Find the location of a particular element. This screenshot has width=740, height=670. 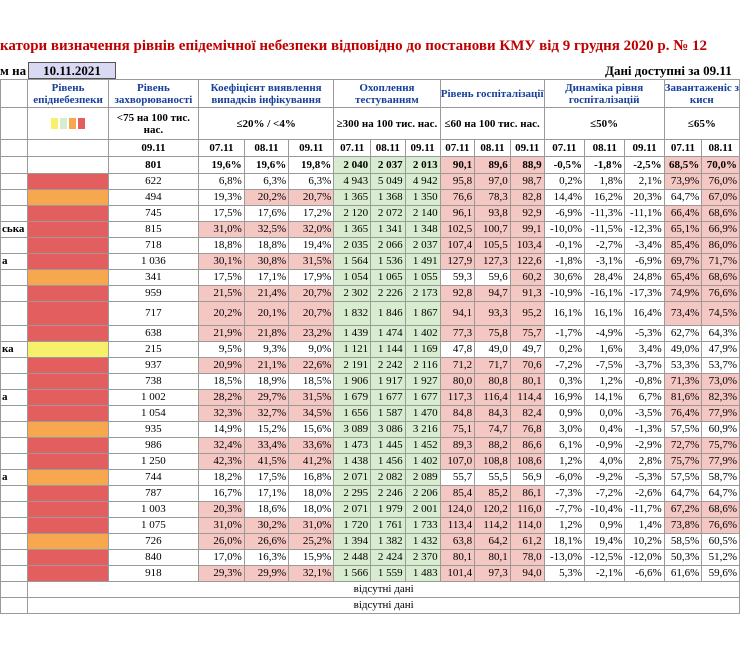

testing-value: 2 295 is located at coordinates (352, 493).